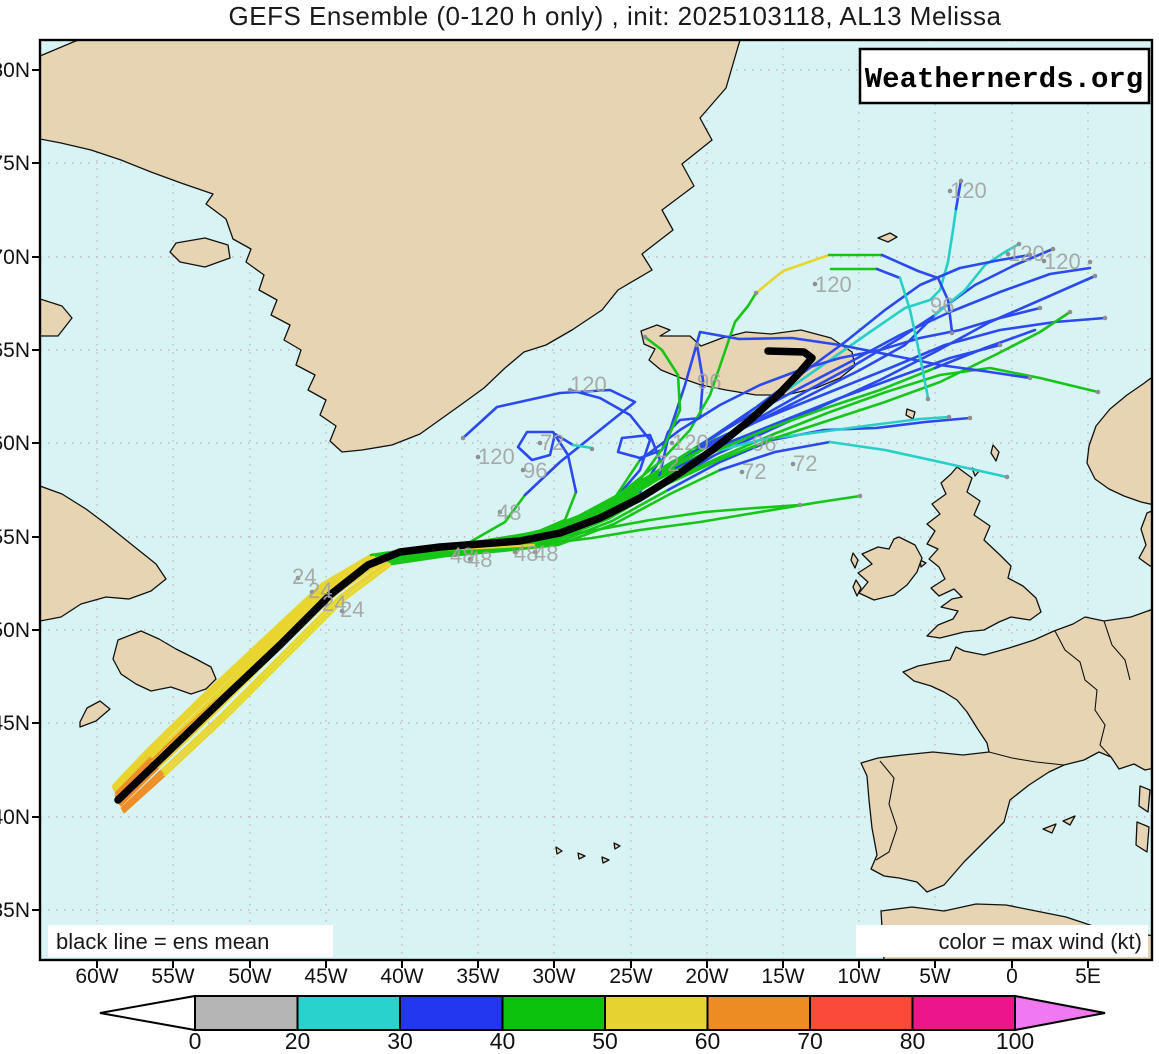 Image resolution: width=1159 pixels, height=1054 pixels. Describe the element at coordinates (708, 1041) in the screenshot. I see `colorbar-tick-label: 60` at that location.